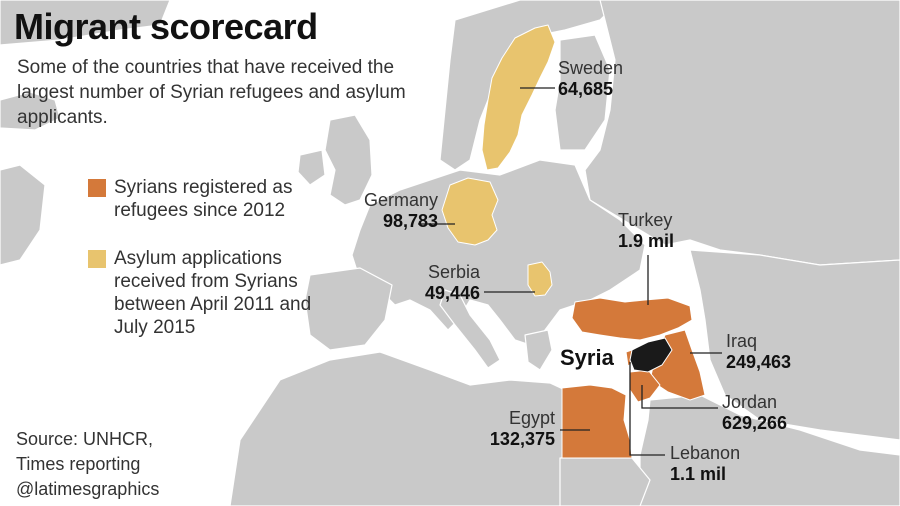 The height and width of the screenshot is (506, 900). What do you see at coordinates (23, 215) in the screenshot?
I see `land-west` at bounding box center [23, 215].